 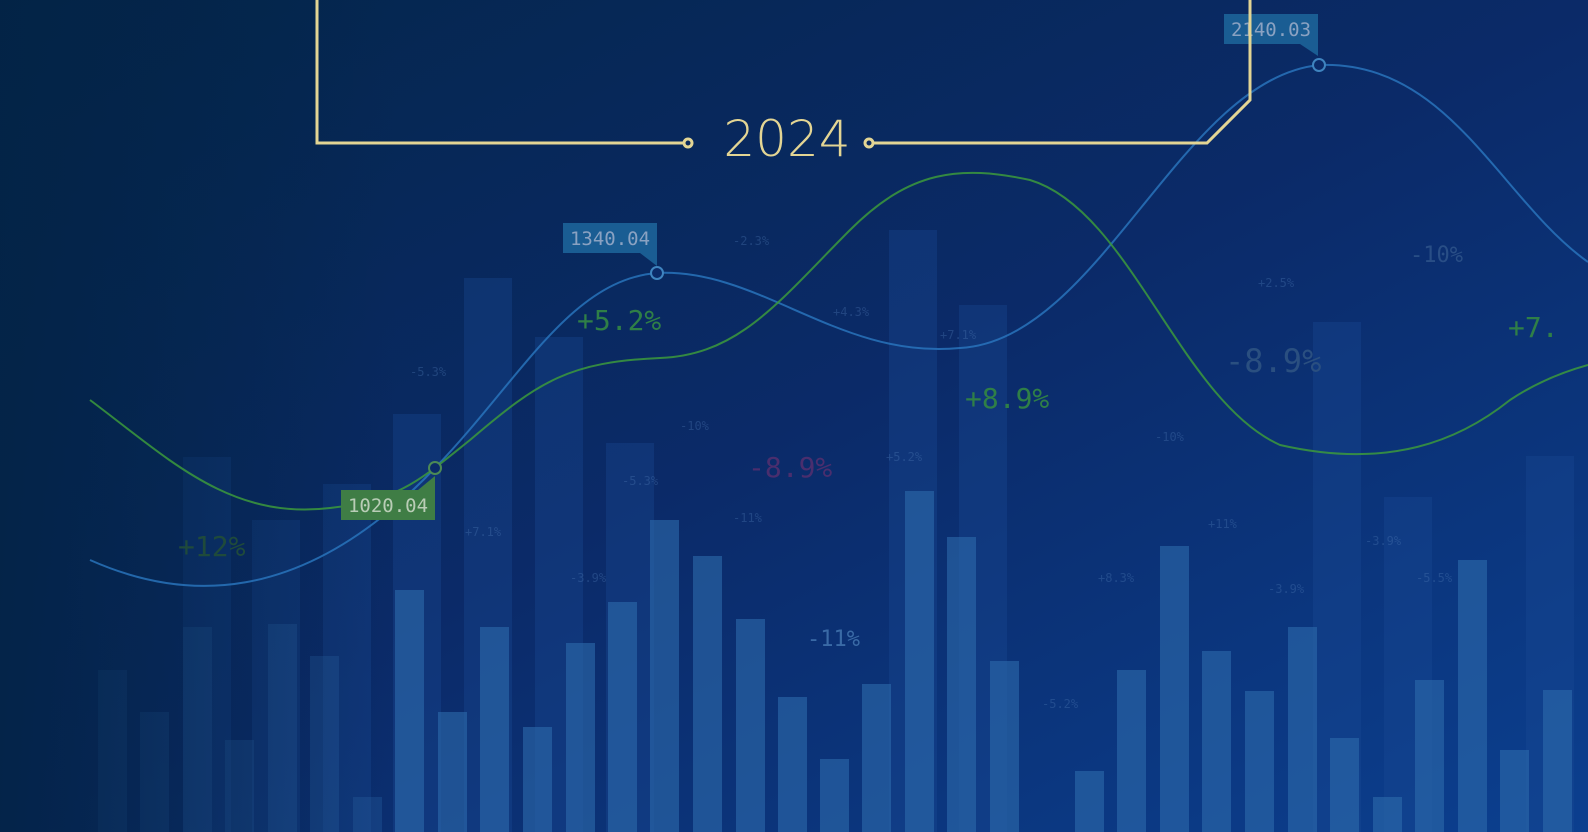 What do you see at coordinates (610, 239) in the screenshot?
I see `callout-label: 1340.04` at bounding box center [610, 239].